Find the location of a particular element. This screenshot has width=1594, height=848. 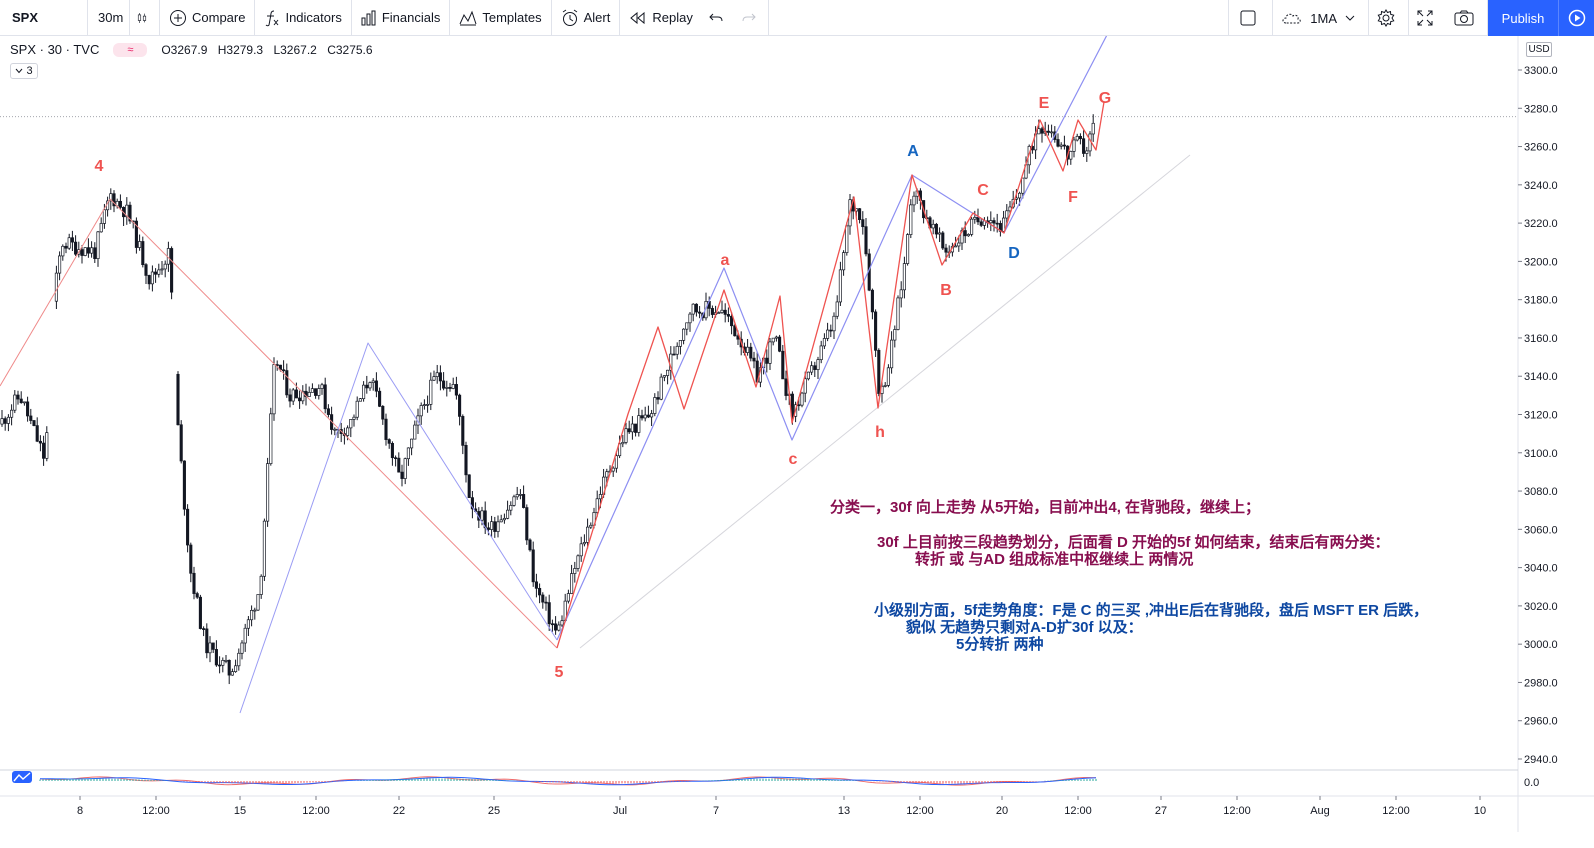

redo-icon is located at coordinates (749, 17).